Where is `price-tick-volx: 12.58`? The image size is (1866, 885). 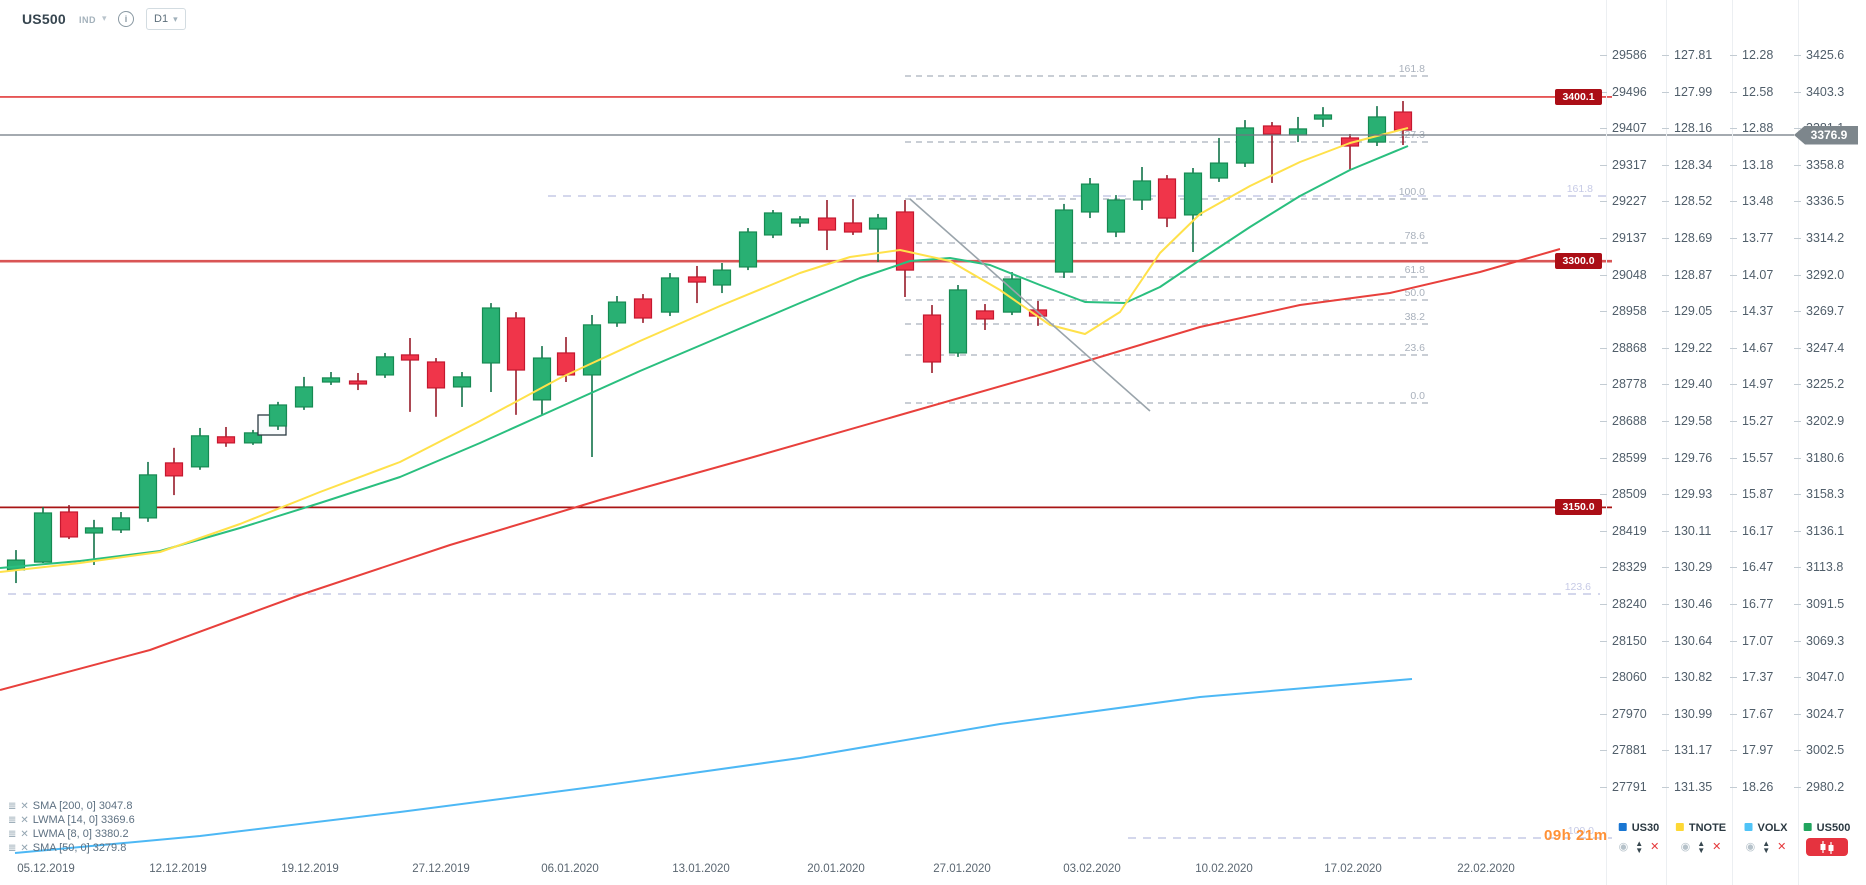 price-tick-volx: 12.58 is located at coordinates (1758, 91).